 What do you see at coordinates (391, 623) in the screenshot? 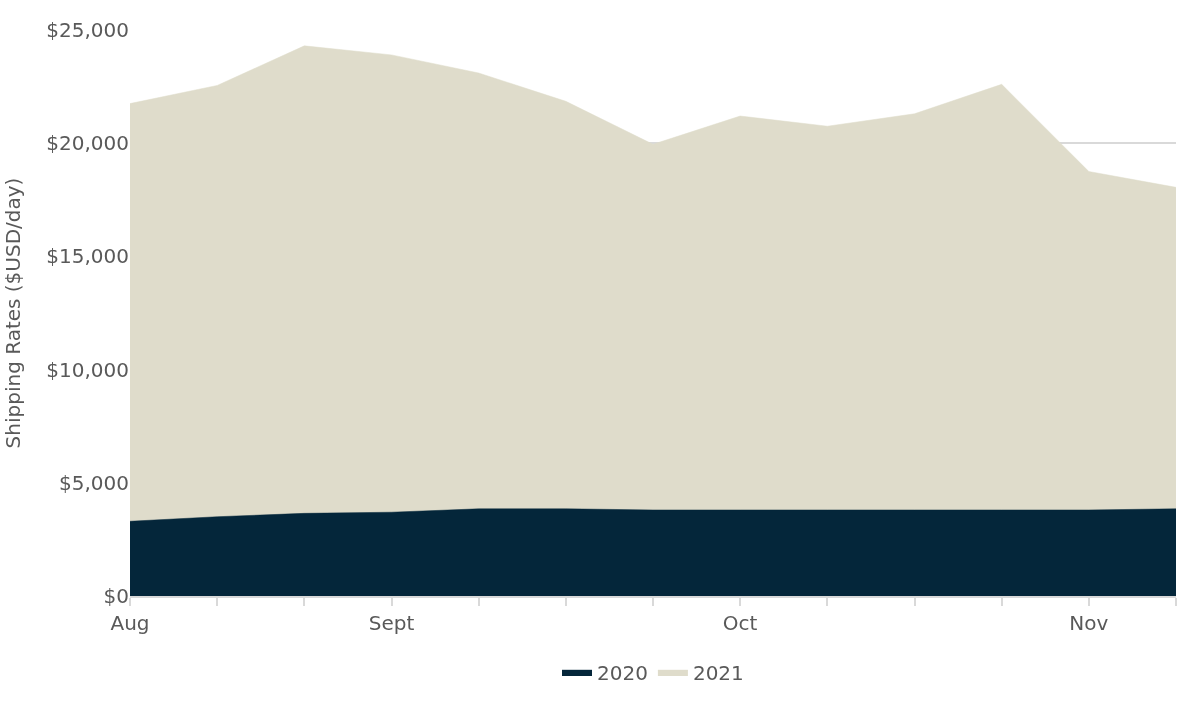
I see `x-tick-label: Sept` at bounding box center [391, 623].